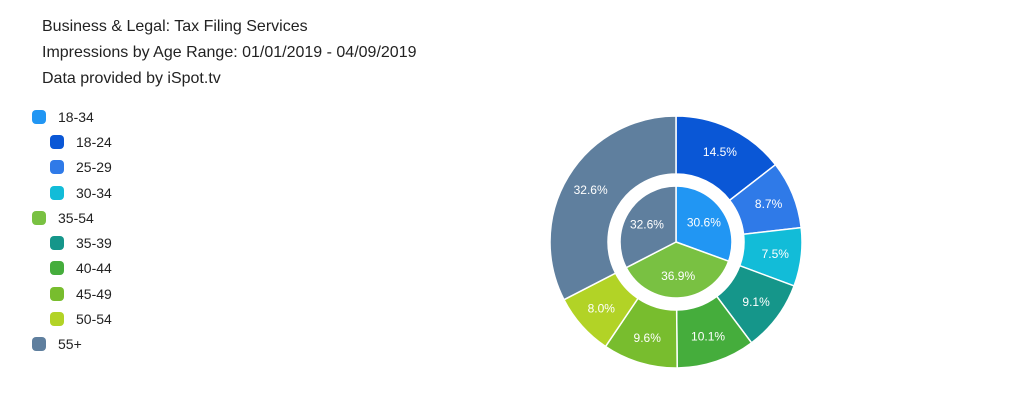 The image size is (1024, 401). What do you see at coordinates (94, 243) in the screenshot?
I see `legend-label: 35-39` at bounding box center [94, 243].